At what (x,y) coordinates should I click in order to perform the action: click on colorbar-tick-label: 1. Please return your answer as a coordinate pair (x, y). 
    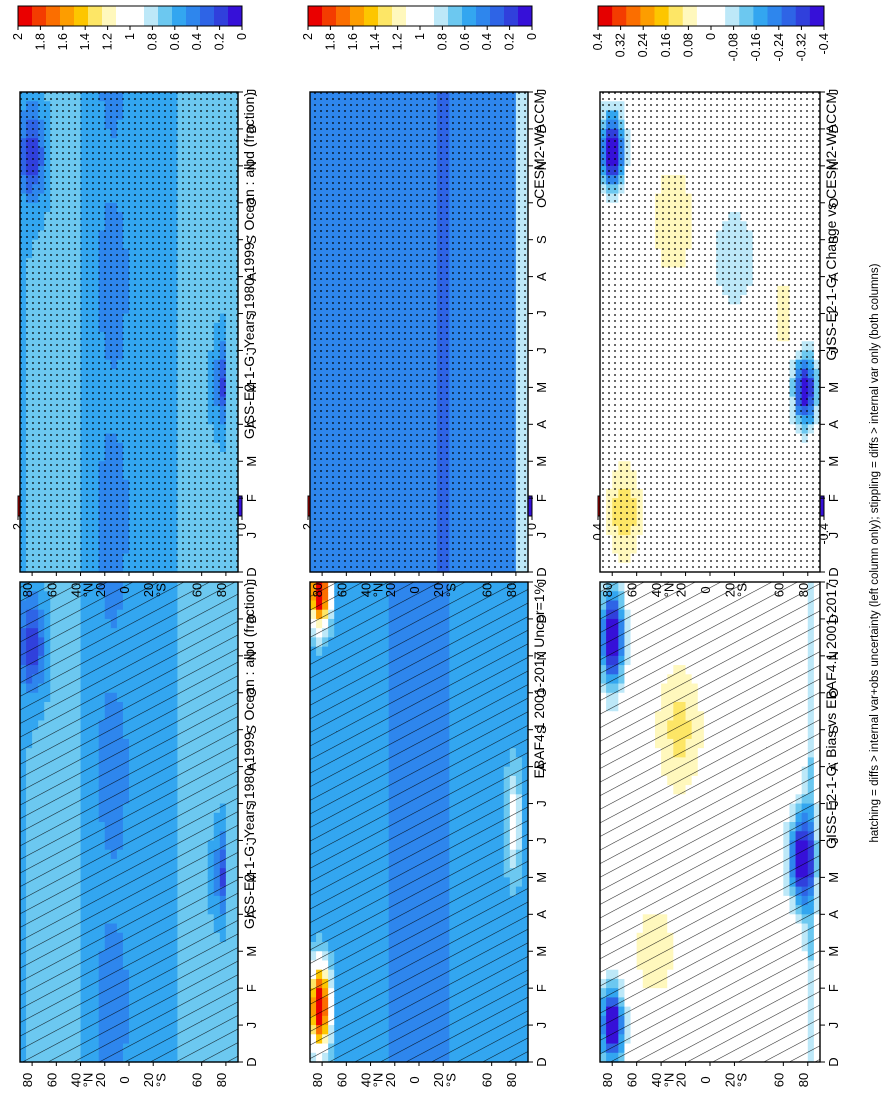
    Looking at the image, I should click on (130, 36).